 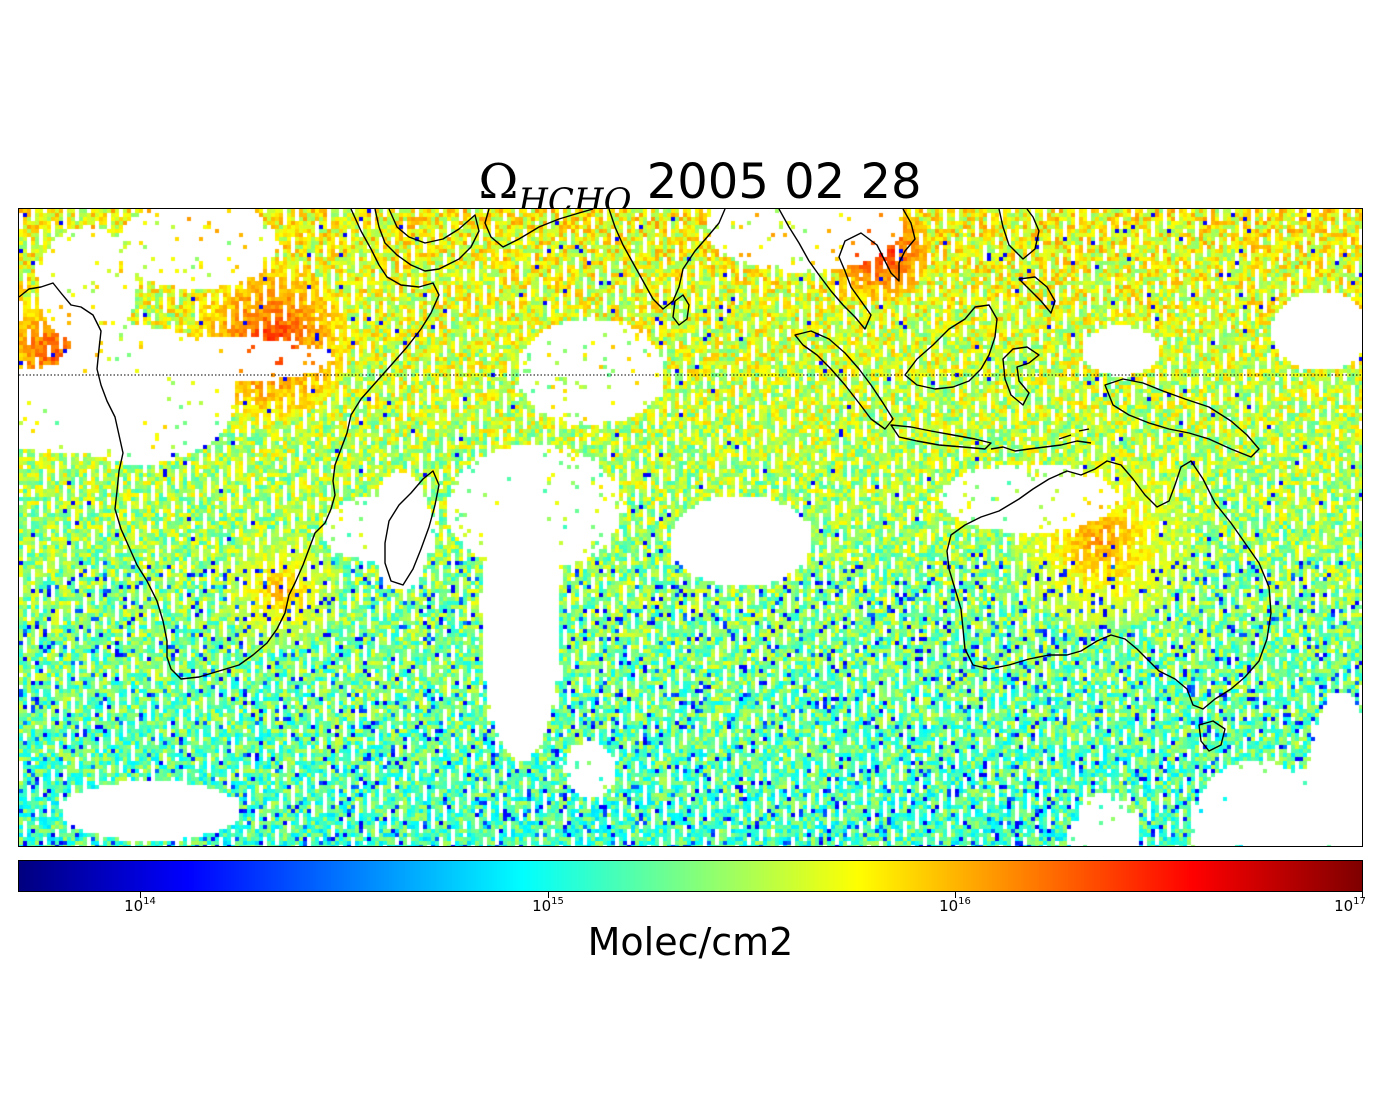 I want to click on coast-australia, so click(x=1109, y=585).